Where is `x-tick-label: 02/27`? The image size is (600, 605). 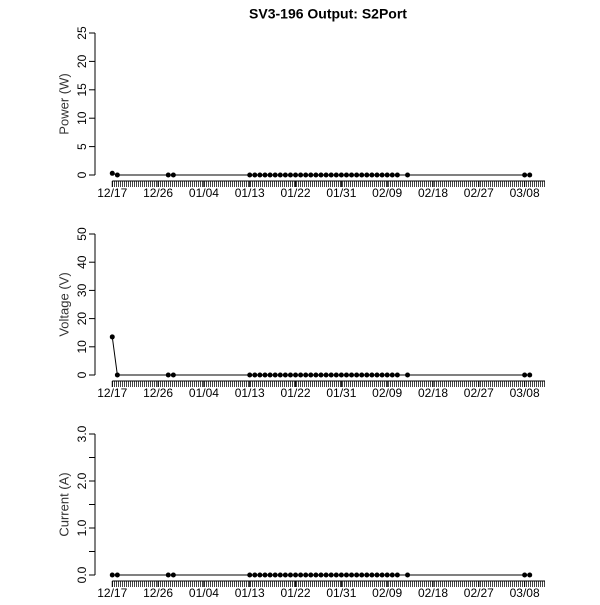 x-tick-label: 02/27 is located at coordinates (479, 193).